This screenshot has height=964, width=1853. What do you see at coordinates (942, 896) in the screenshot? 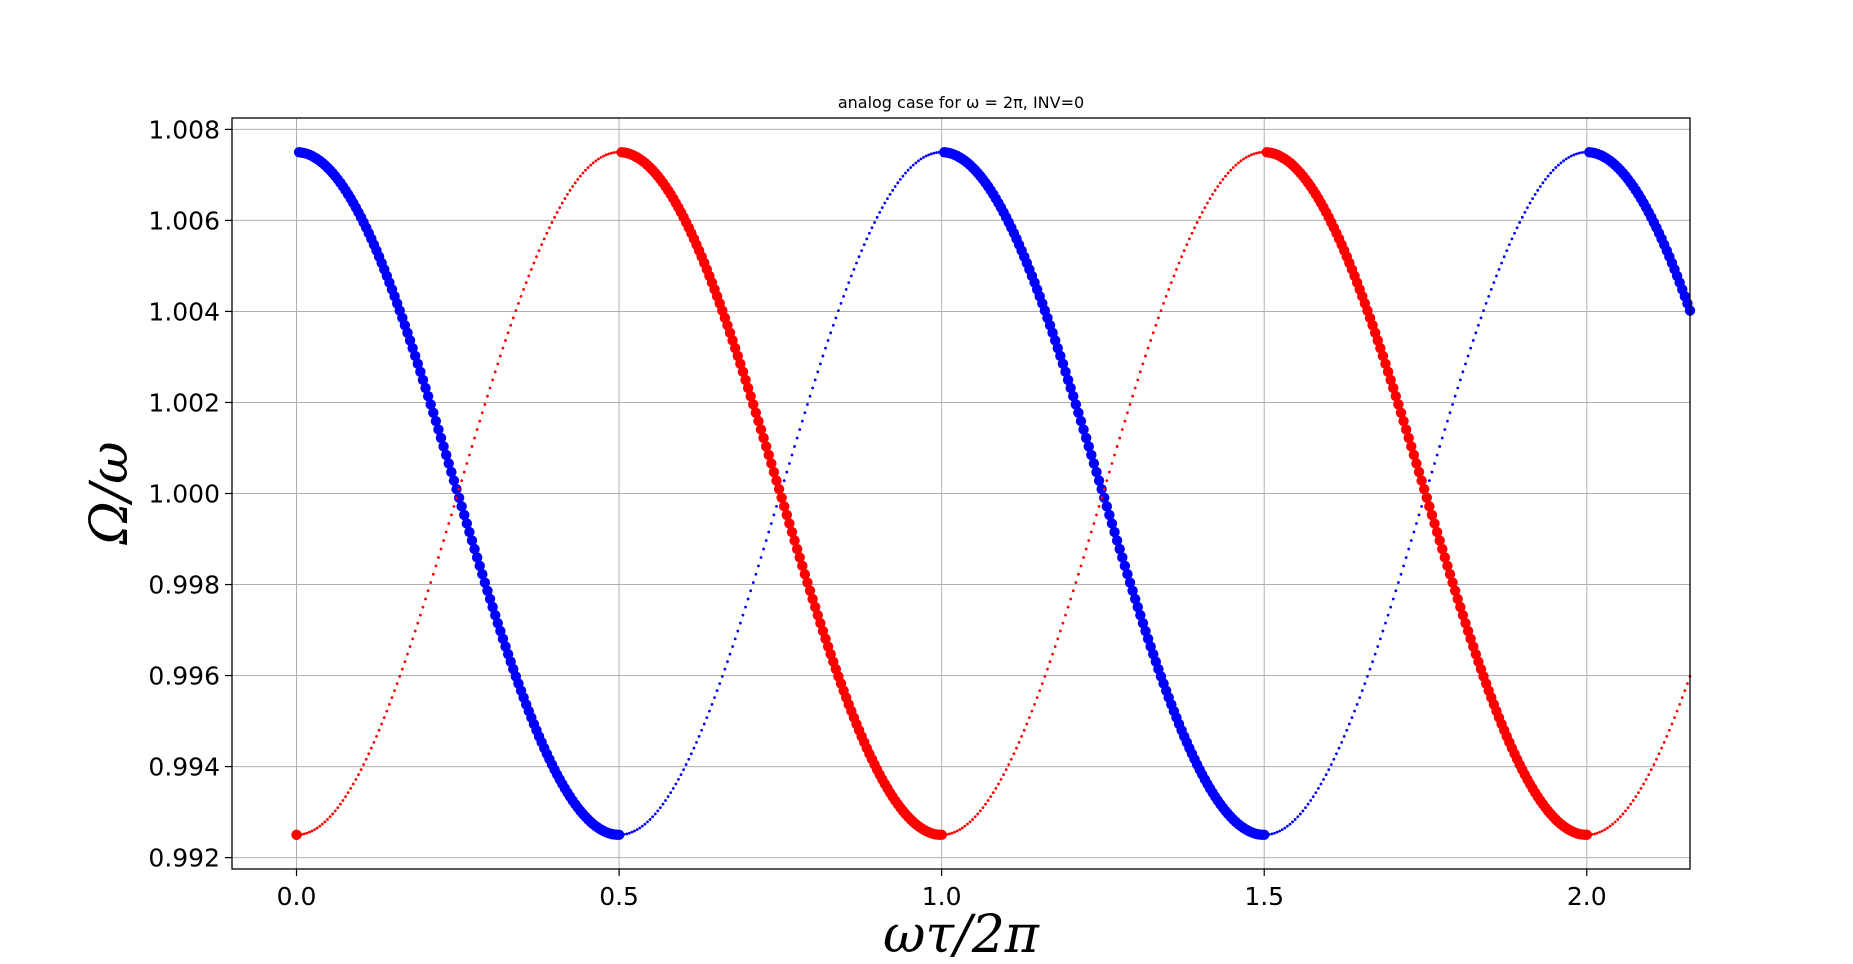
I see `x-tick-label: 1.0` at bounding box center [942, 896].